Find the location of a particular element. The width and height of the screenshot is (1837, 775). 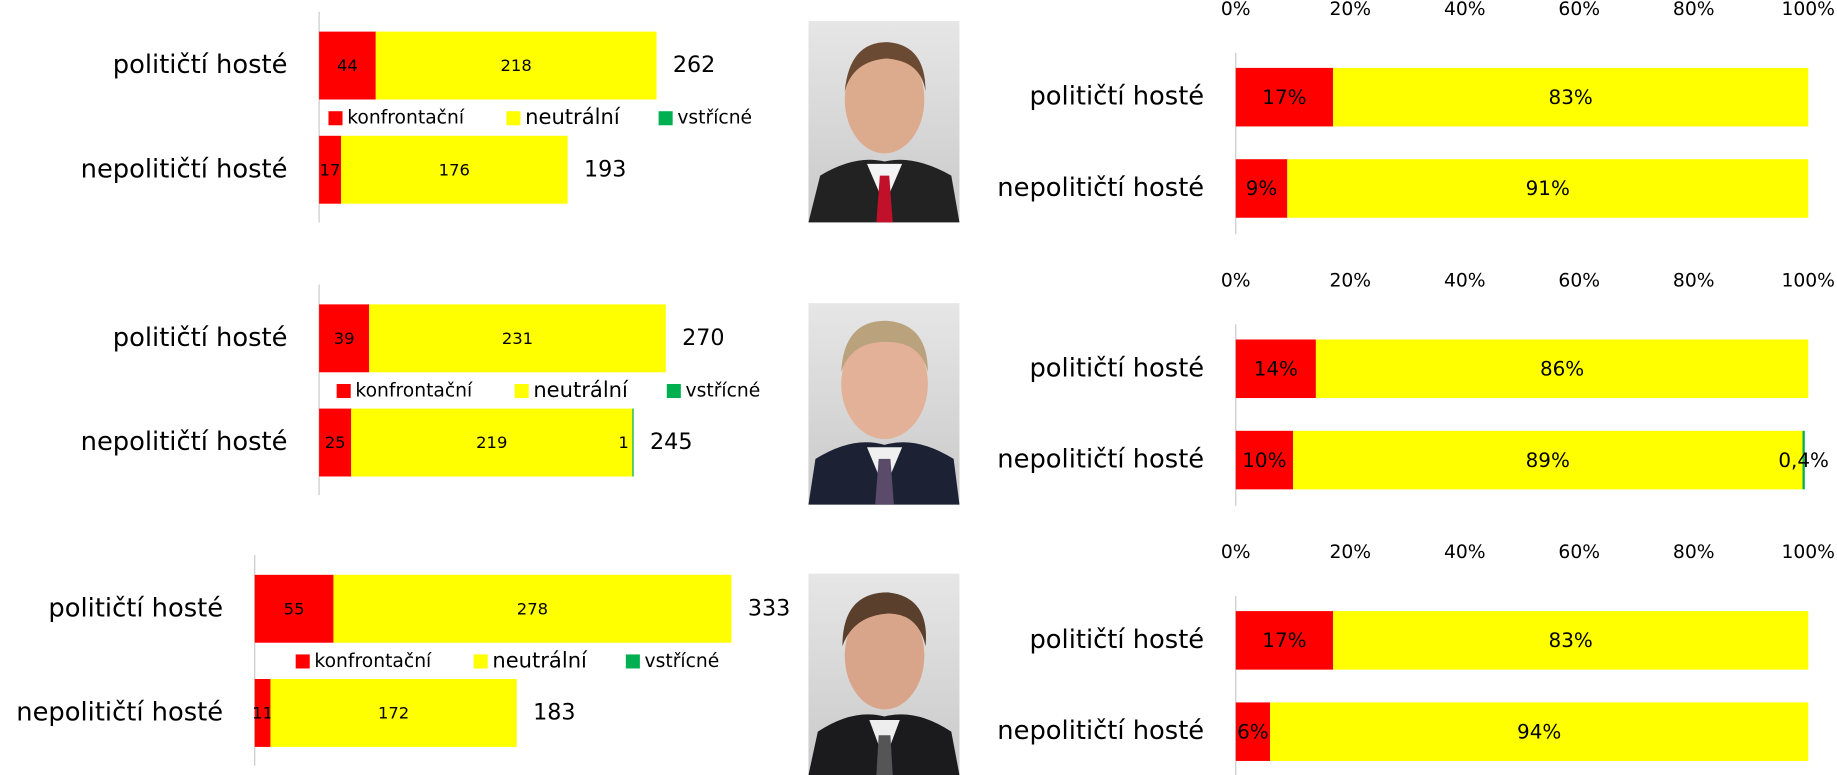

total-label: 245 is located at coordinates (671, 442).